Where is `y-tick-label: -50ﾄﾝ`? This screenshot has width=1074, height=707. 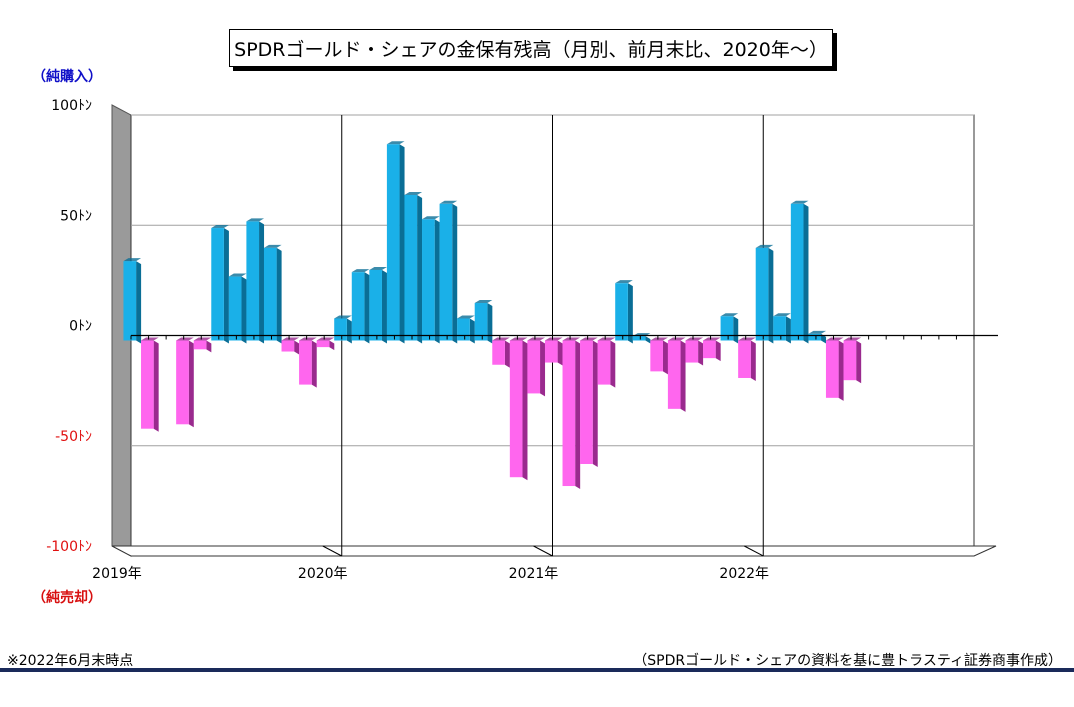 y-tick-label: -50ﾄﾝ is located at coordinates (73, 437).